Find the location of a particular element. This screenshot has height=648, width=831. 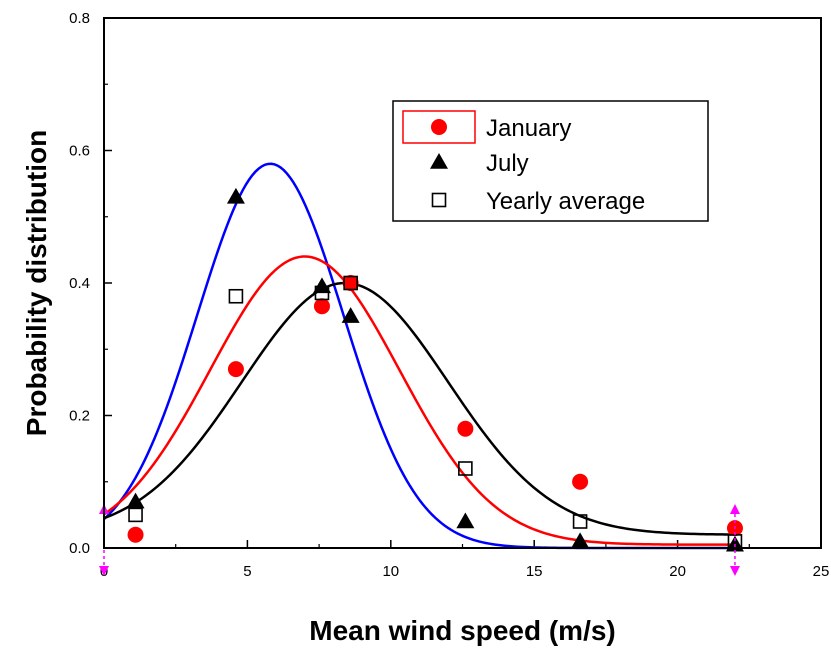

y-tick-label: 0.2 is located at coordinates (79, 416).